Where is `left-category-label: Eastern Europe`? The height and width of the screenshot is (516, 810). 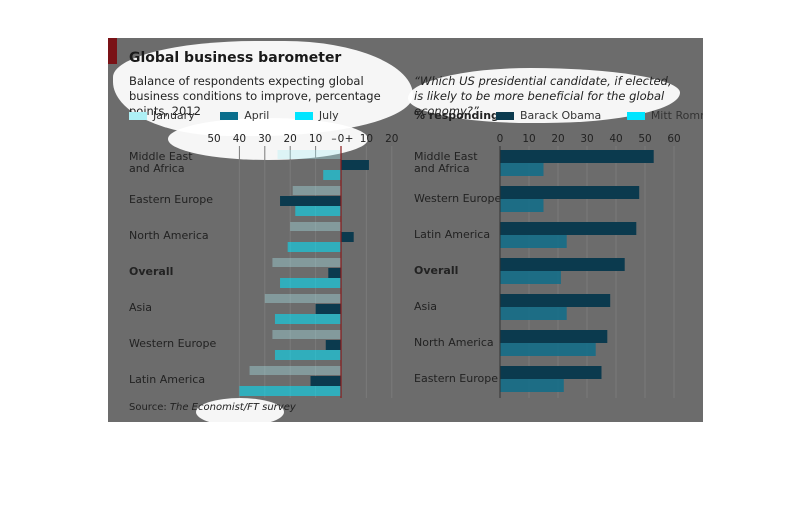 left-category-label: Eastern Europe is located at coordinates (171, 199).